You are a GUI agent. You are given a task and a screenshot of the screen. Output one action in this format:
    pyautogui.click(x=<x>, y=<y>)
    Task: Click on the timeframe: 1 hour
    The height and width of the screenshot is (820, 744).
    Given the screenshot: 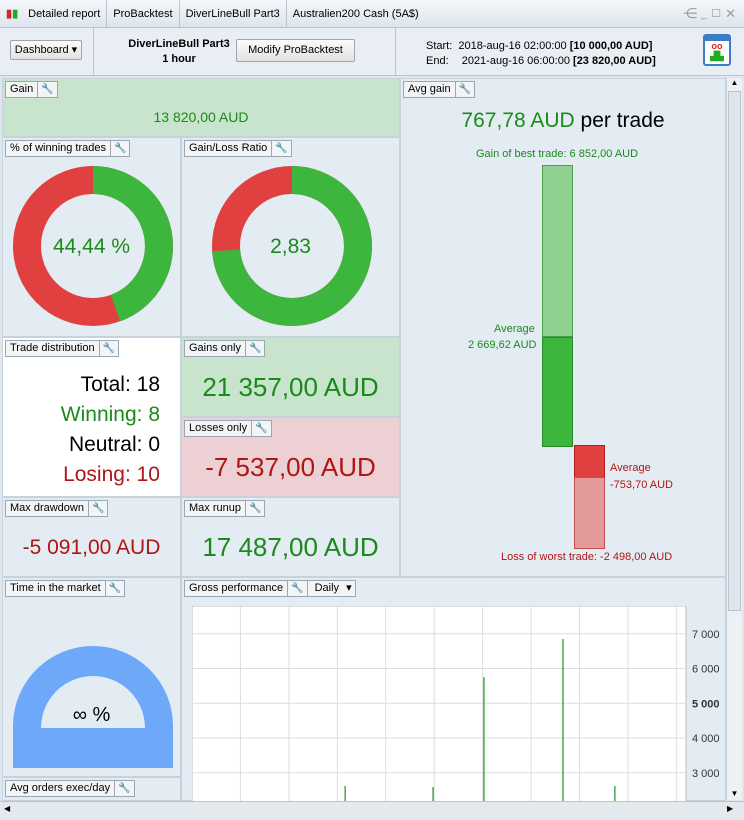 What is the action you would take?
    pyautogui.click(x=179, y=59)
    